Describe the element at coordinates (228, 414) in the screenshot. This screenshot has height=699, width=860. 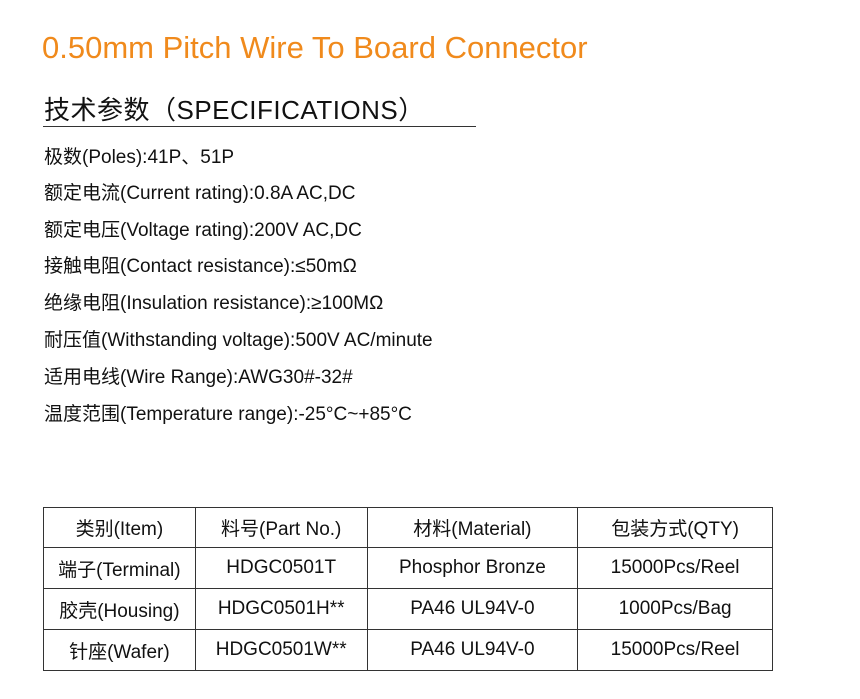
I see `spec-temperature-range: 温度范围(Temperature range):-25°C~+85°C` at that location.